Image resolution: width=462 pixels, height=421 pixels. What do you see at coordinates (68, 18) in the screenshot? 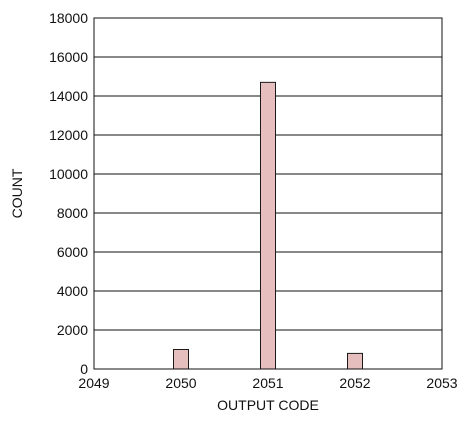
I see `y-tick-label: 18000` at bounding box center [68, 18].